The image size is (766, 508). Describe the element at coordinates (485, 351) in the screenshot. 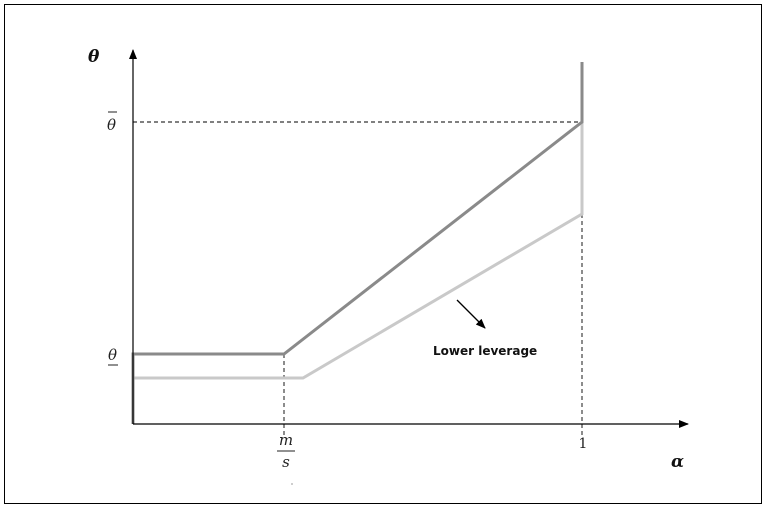

I see `annotation-label: Lower leverage` at that location.